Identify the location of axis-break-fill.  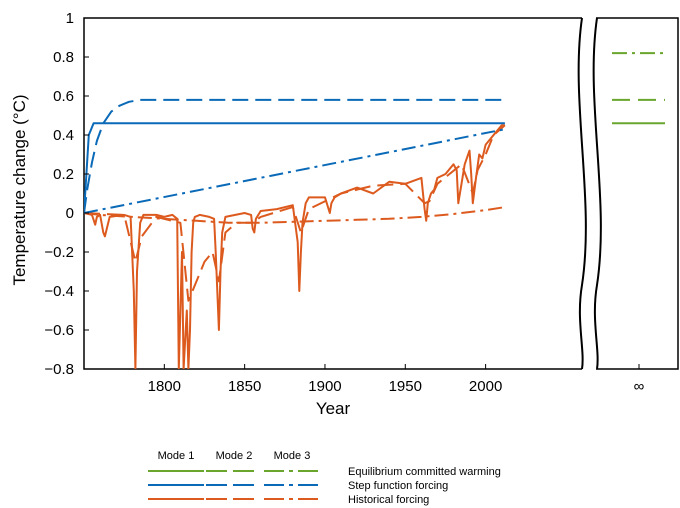
(589, 193).